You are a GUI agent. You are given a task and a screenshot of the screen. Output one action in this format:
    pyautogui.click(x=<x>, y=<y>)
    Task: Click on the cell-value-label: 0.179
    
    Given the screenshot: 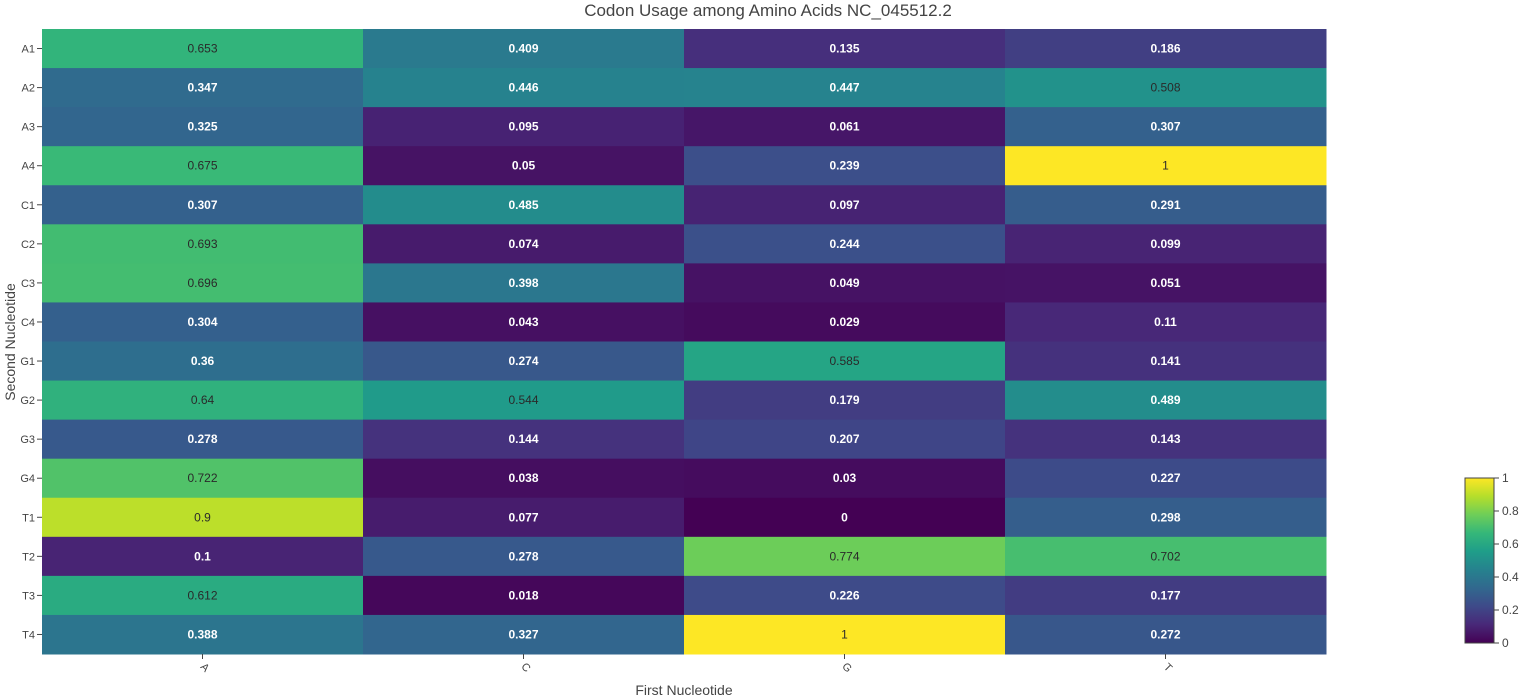 What is the action you would take?
    pyautogui.click(x=844, y=400)
    